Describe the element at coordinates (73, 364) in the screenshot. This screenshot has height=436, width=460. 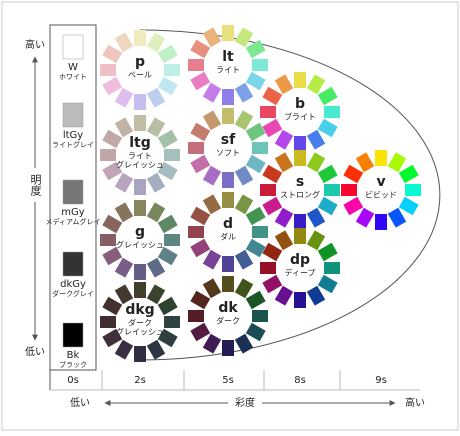
I see `gray-name: ブラック` at that location.